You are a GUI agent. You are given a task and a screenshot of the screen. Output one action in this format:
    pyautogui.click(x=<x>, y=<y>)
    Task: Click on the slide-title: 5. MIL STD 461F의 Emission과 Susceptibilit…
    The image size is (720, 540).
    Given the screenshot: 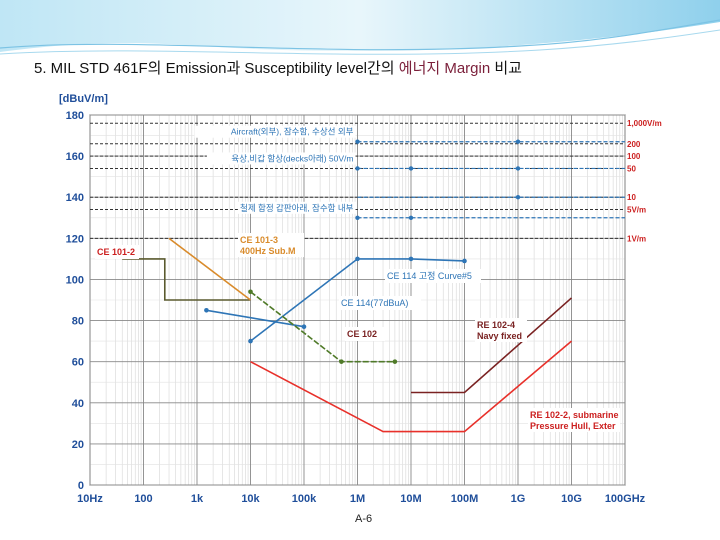 What is the action you would take?
    pyautogui.click(x=278, y=67)
    